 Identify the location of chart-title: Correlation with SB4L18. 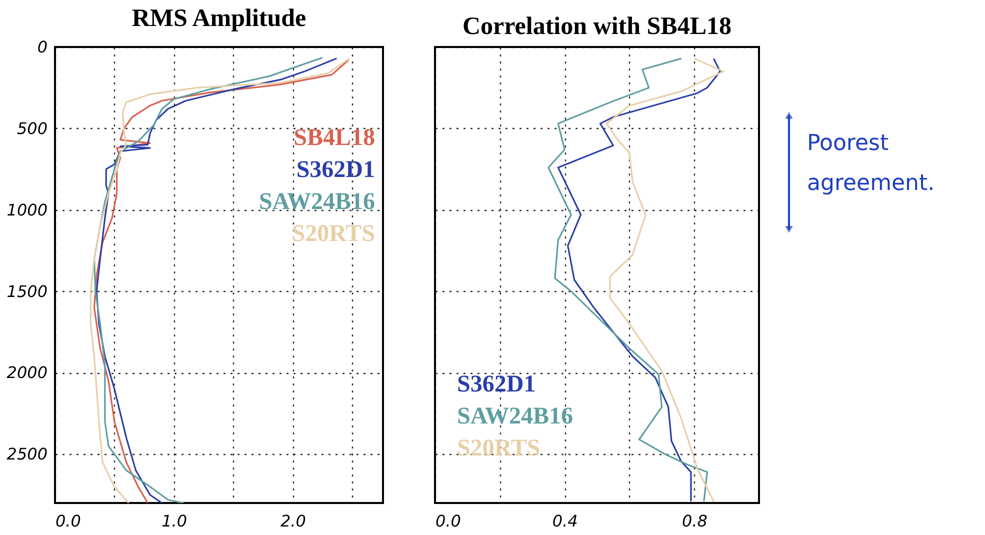
(597, 26).